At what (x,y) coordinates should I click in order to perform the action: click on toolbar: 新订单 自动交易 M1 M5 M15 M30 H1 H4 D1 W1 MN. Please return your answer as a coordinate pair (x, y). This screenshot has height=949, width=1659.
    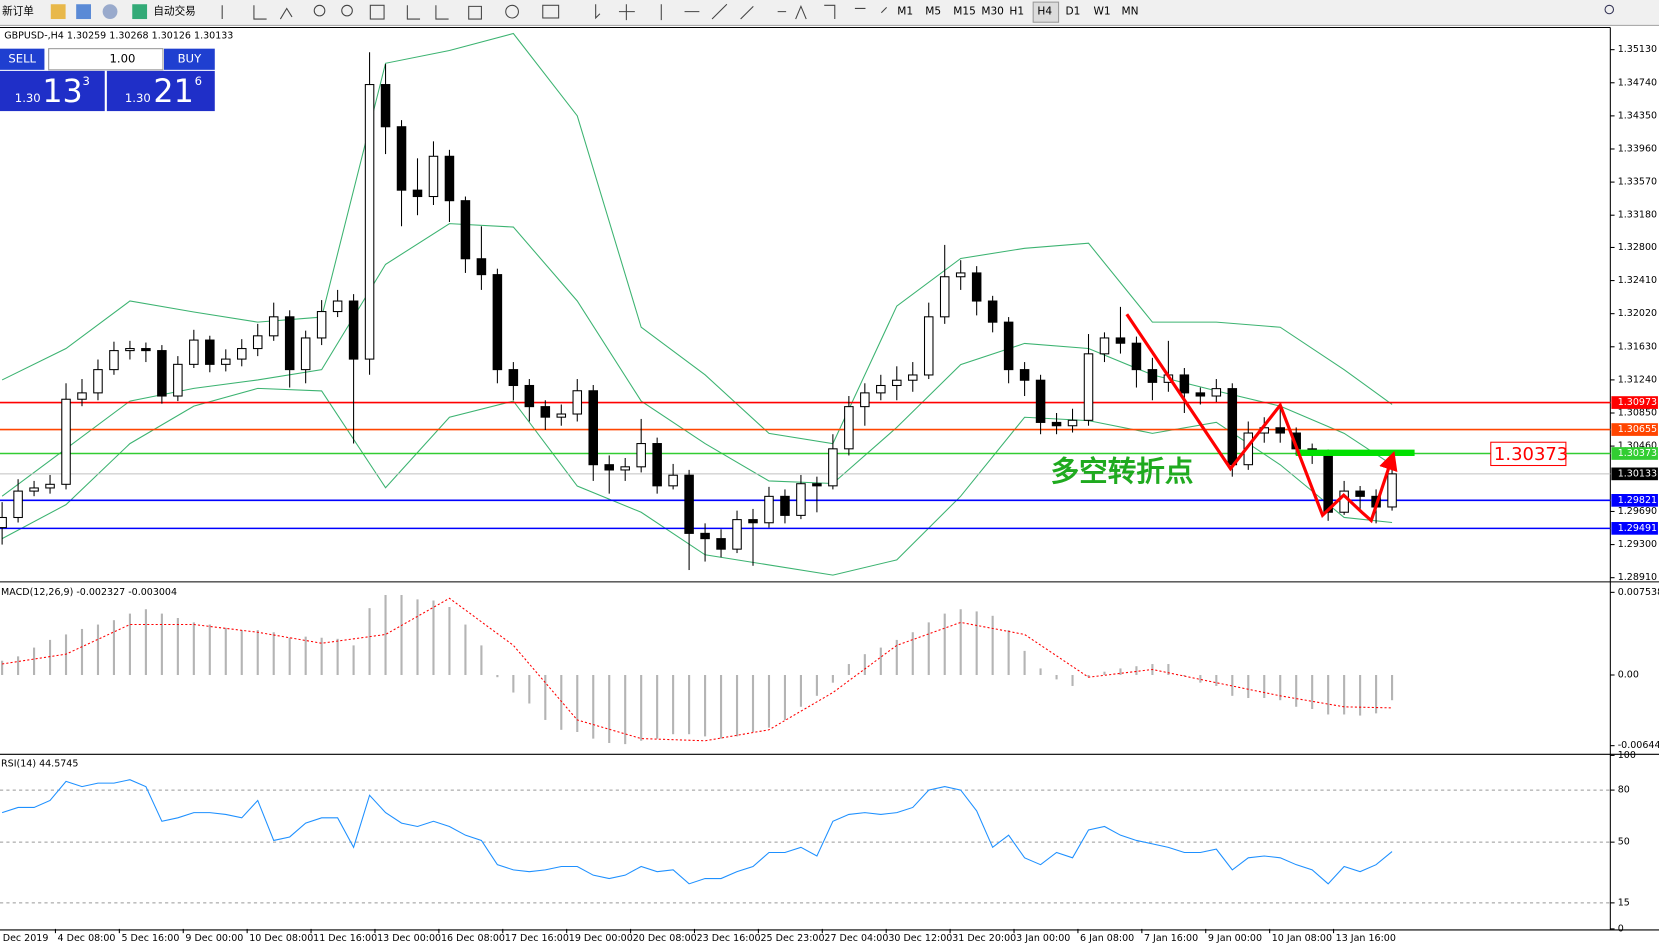
    Looking at the image, I should click on (829, 13).